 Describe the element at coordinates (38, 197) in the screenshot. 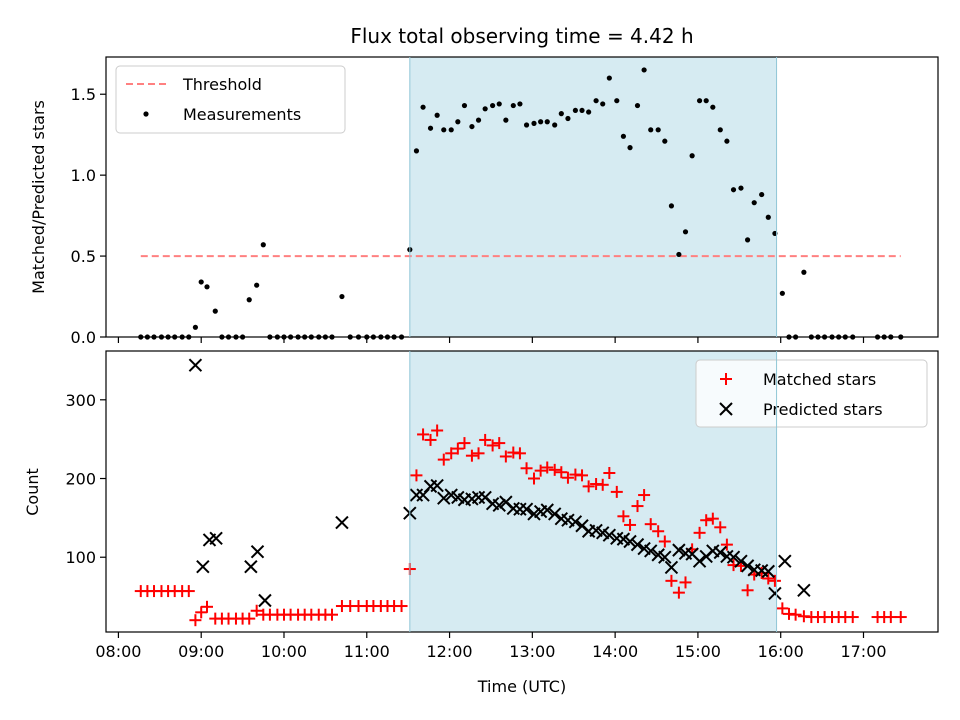

I see `top-y-axis-label: Matched/Predicted stars` at that location.